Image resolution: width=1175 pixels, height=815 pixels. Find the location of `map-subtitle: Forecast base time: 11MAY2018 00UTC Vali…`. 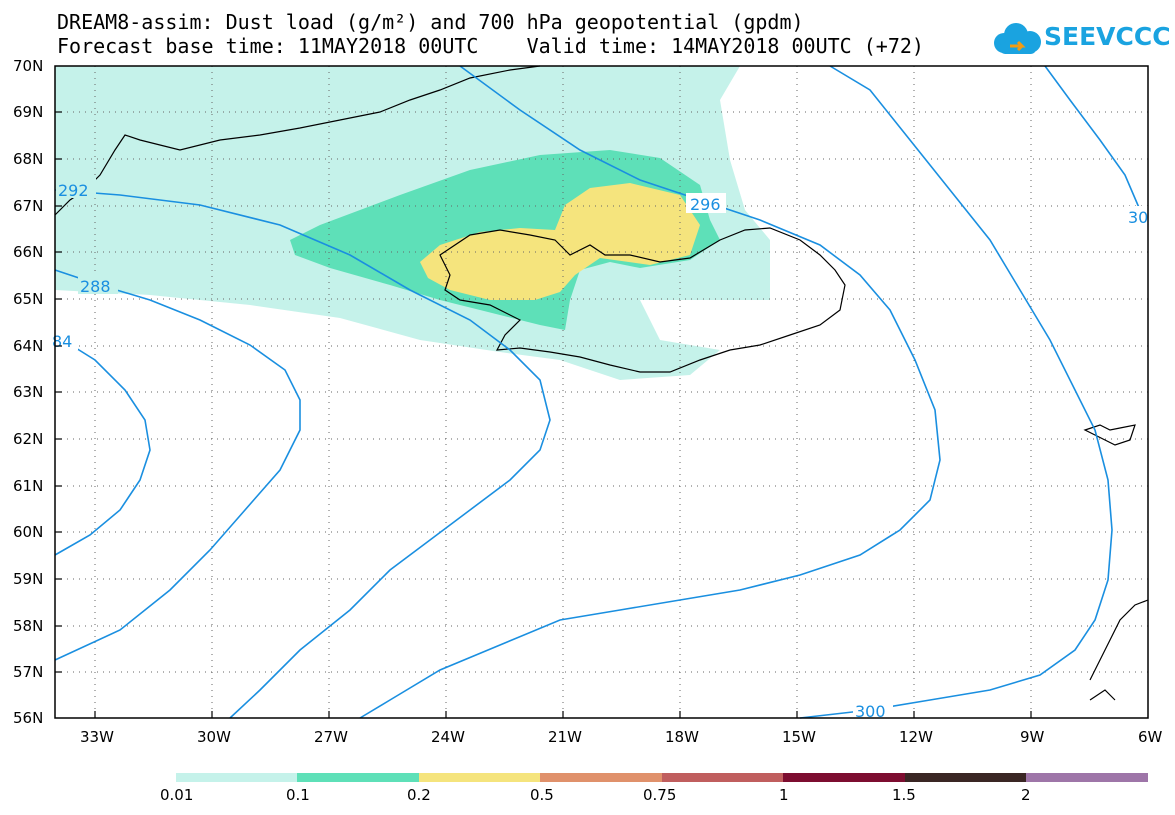

map-subtitle: Forecast base time: 11MAY2018 00UTC Vali… is located at coordinates (490, 46).